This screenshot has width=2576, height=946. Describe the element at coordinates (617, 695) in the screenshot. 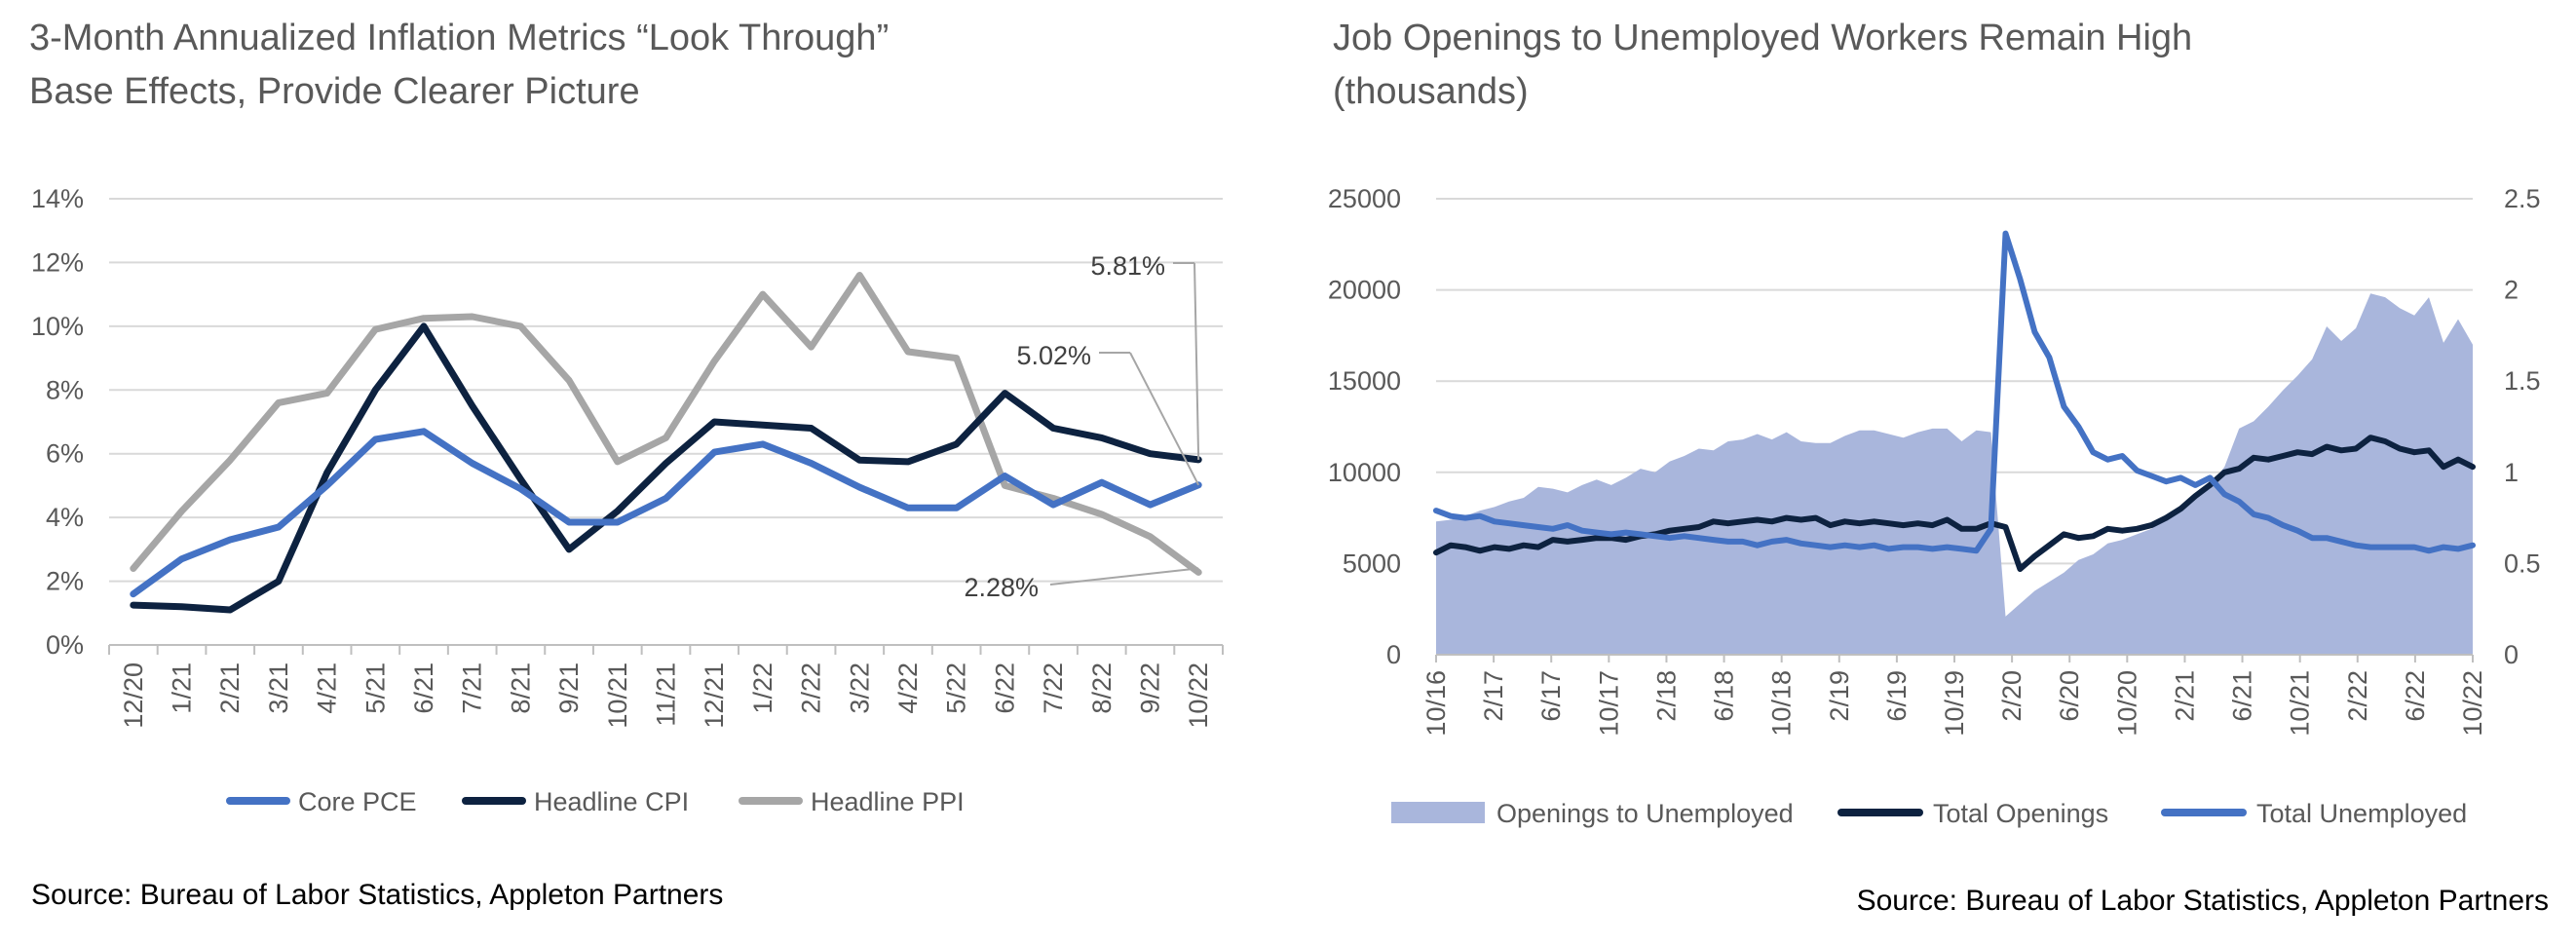

I see `left-x-tick-label: 10/21` at that location.